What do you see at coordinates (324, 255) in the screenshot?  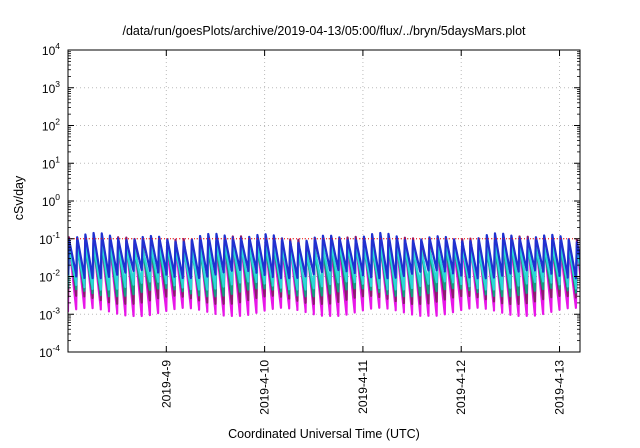 I see `series-line` at bounding box center [324, 255].